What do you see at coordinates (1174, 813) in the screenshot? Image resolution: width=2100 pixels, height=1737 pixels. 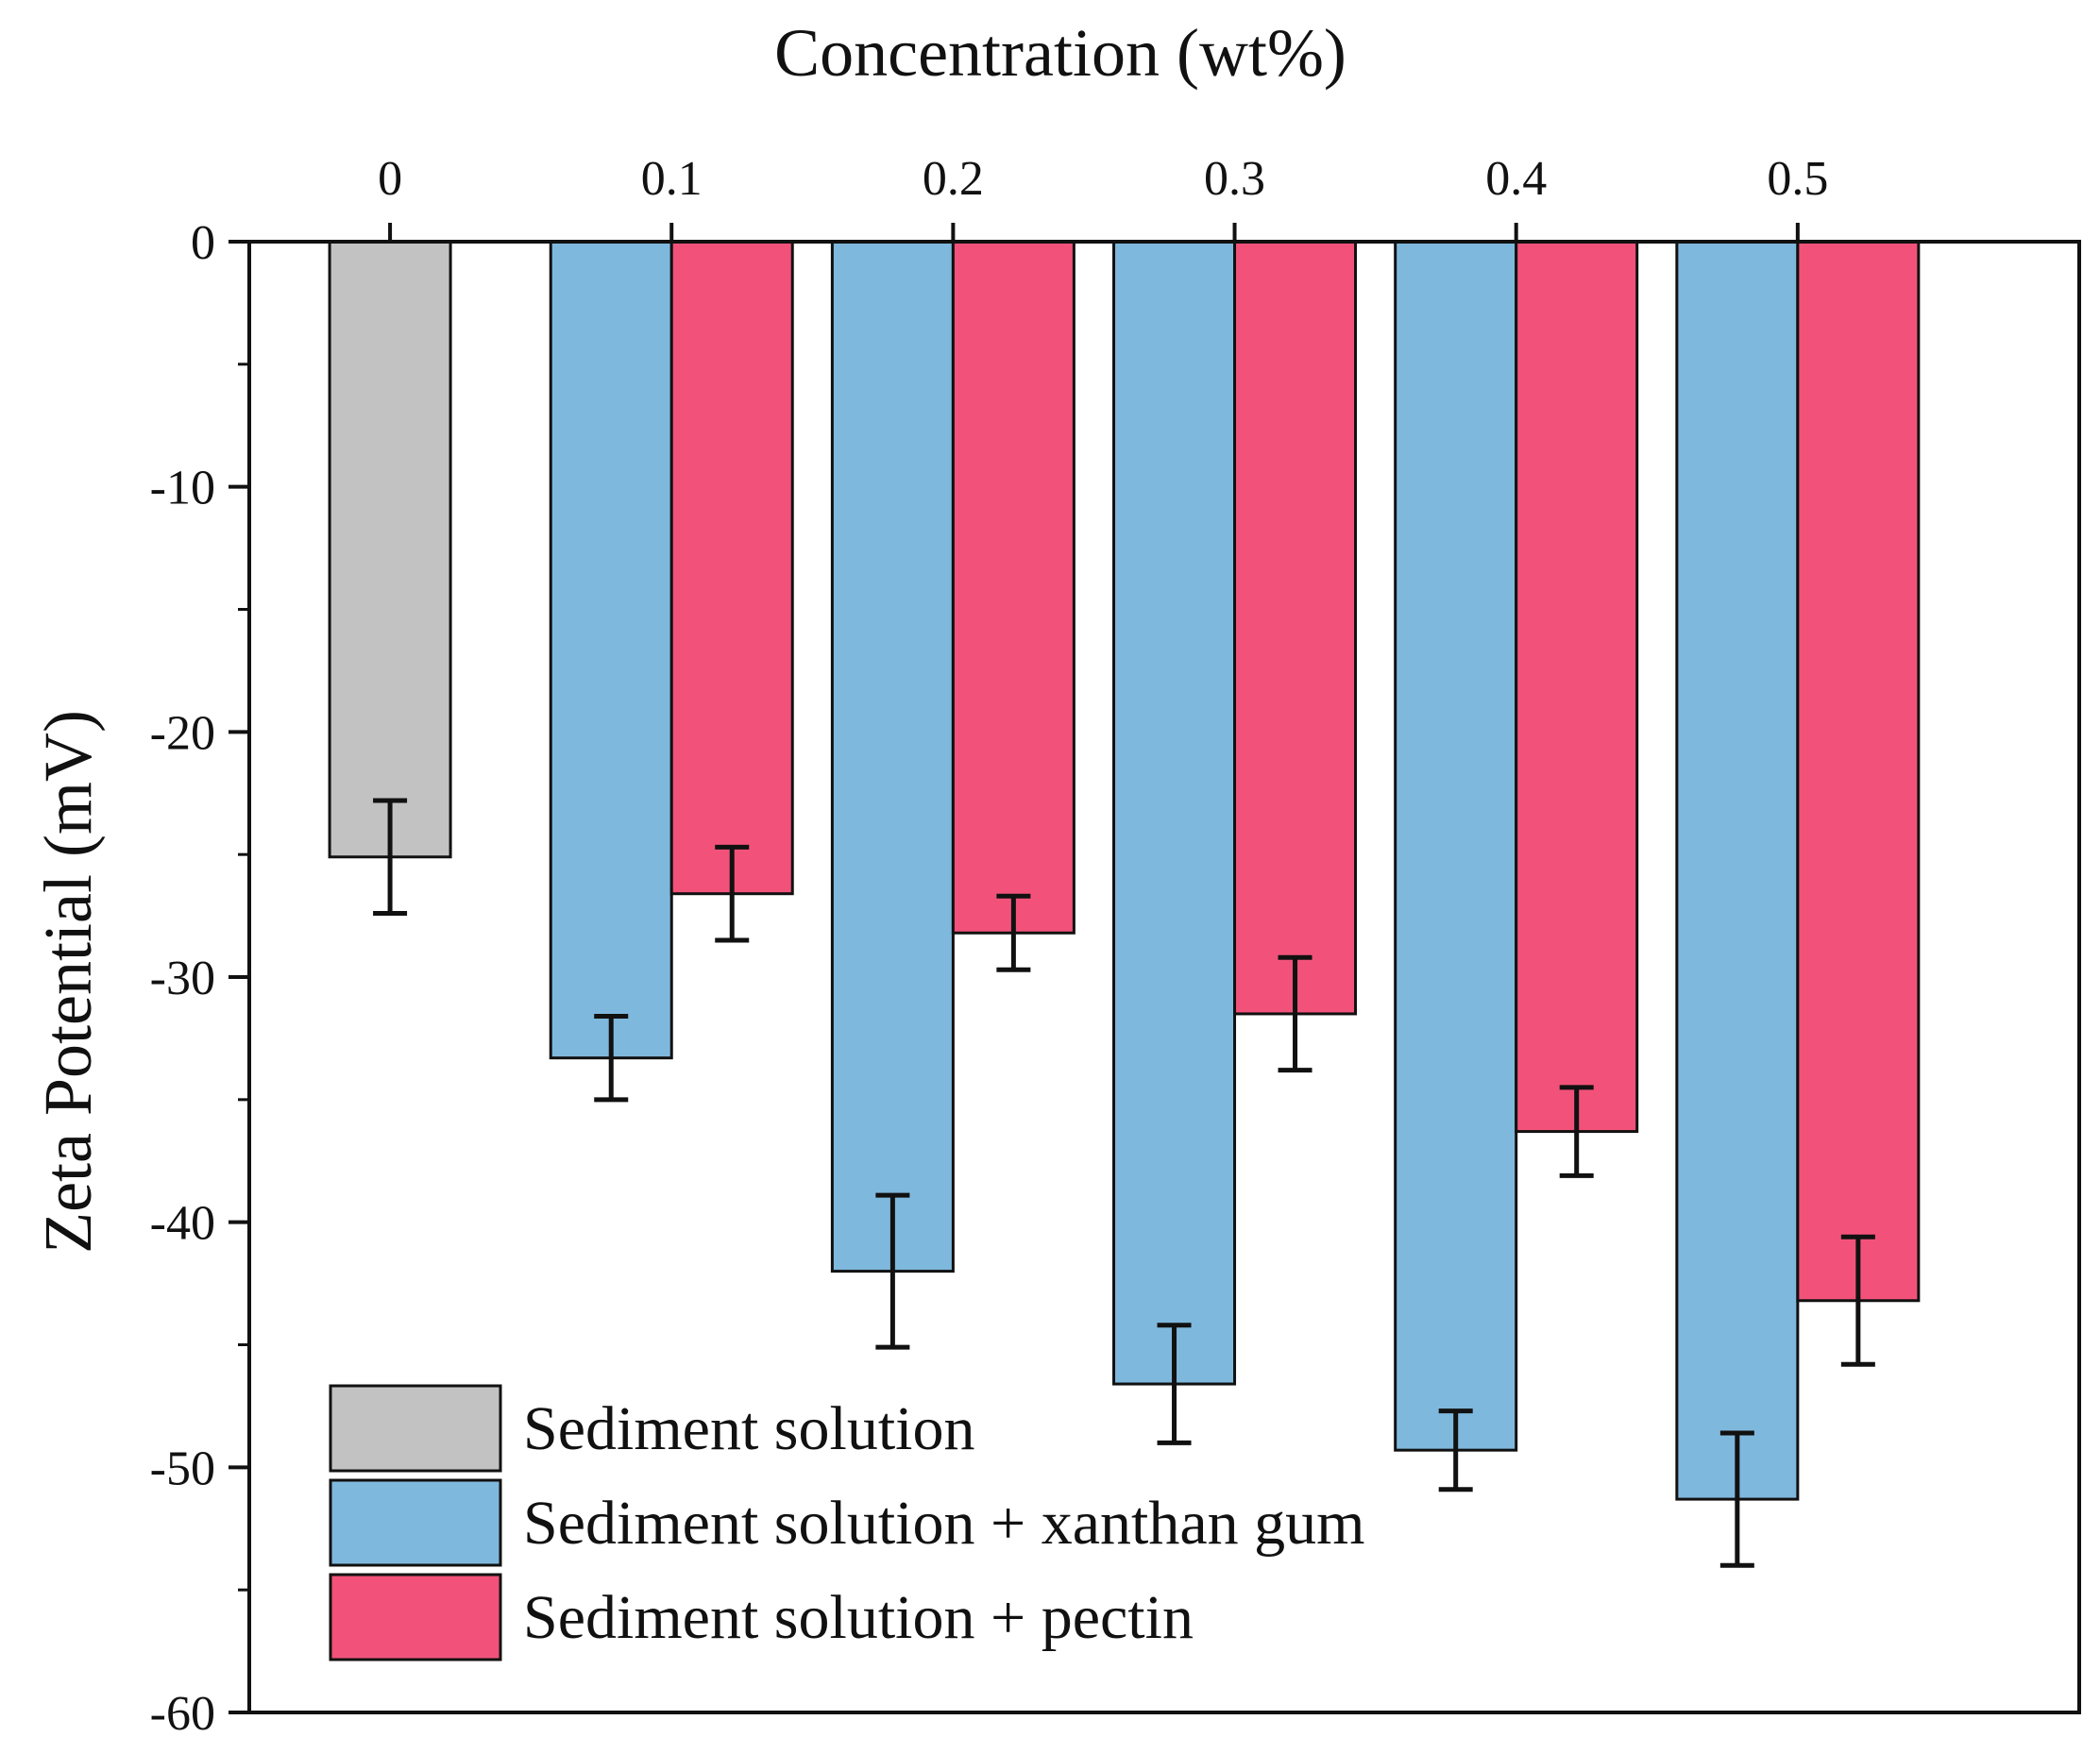 I see `bar-0.3-series-2` at bounding box center [1174, 813].